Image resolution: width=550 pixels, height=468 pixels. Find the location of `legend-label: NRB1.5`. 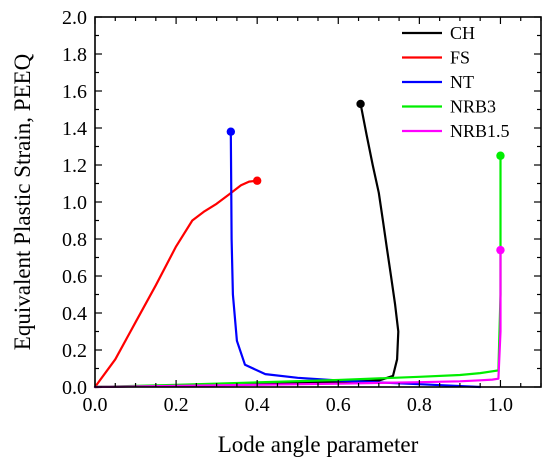

legend-label: NRB1.5 is located at coordinates (480, 131).